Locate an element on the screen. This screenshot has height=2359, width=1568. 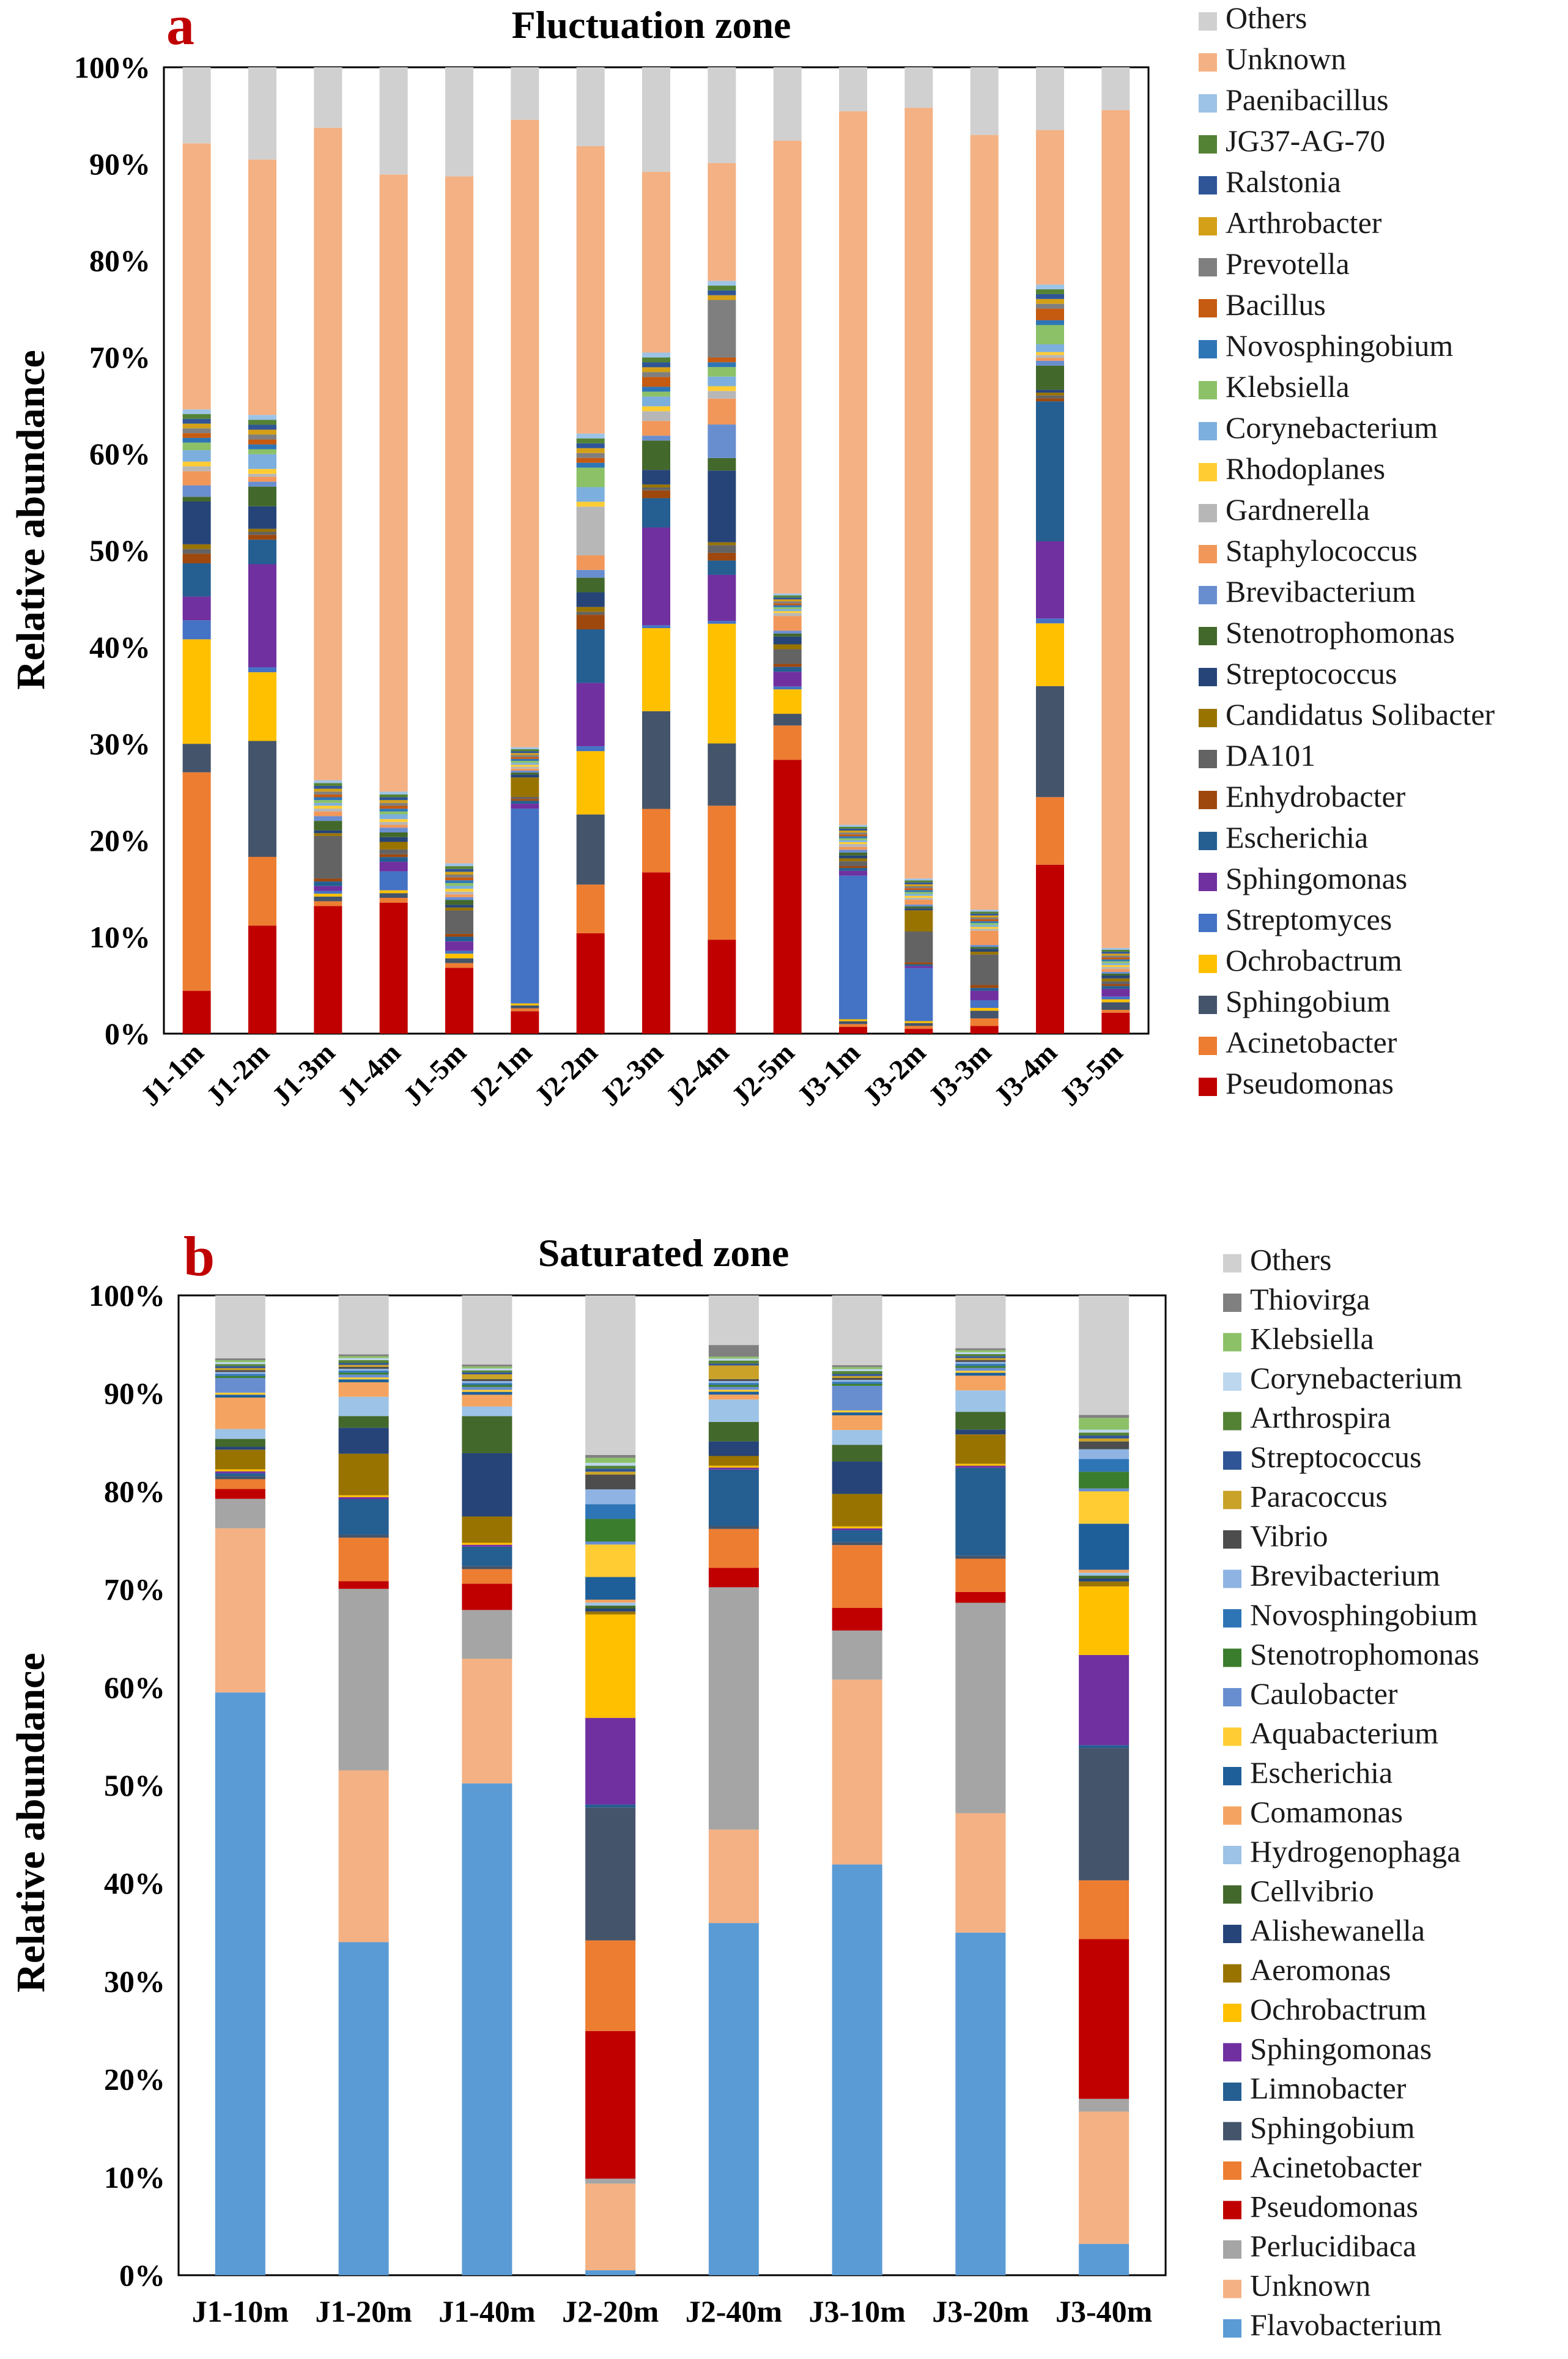
bar-segment-j1-2m-da101 is located at coordinates (262, 533).